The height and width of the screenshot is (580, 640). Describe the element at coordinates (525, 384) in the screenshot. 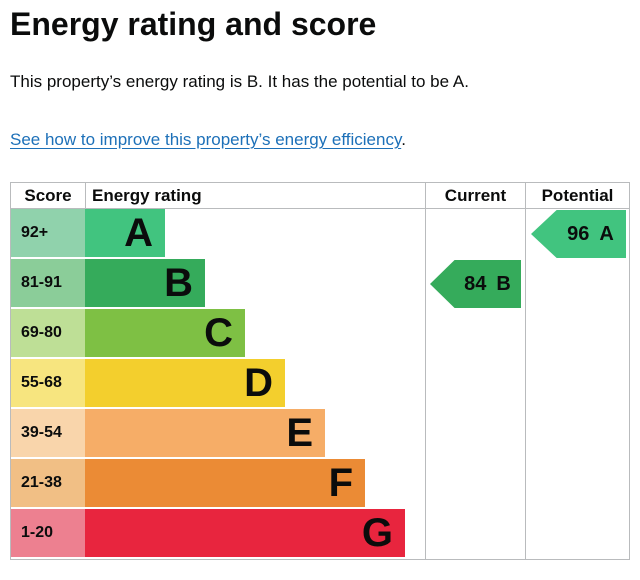

I see `potential-column-divider` at that location.